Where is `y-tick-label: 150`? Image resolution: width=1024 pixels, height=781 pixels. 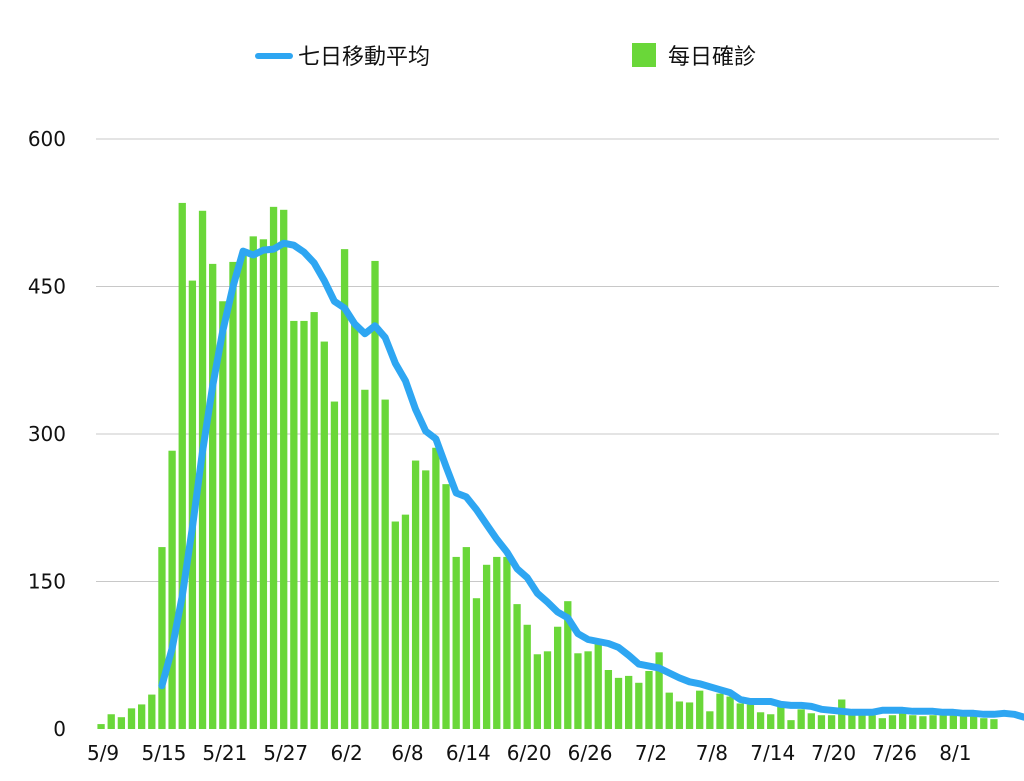
y-tick-label: 150 is located at coordinates (47, 582).